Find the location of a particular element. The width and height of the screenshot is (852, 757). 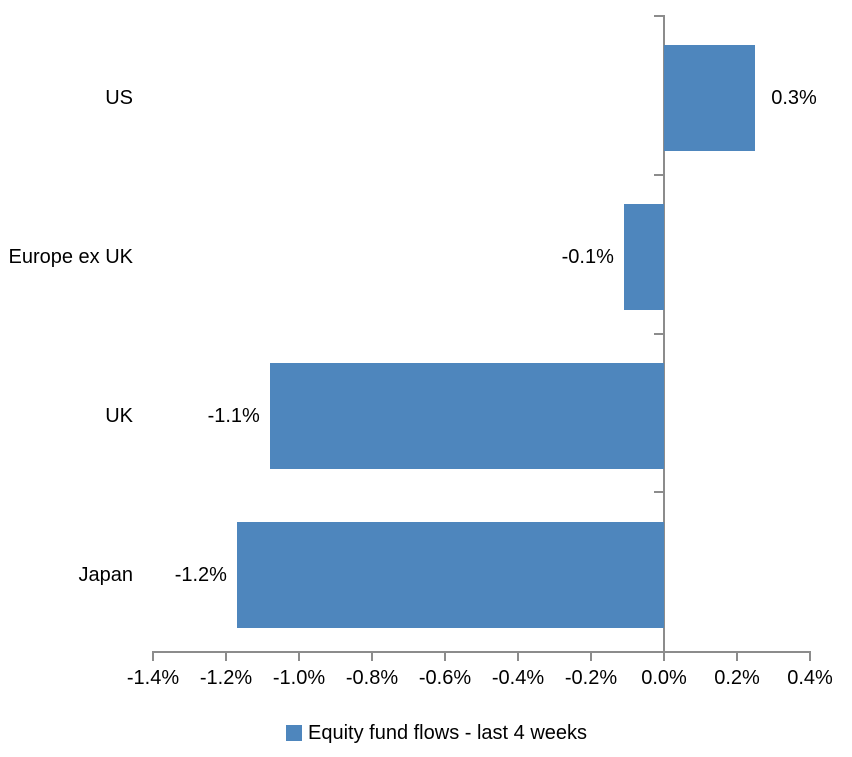

bar-us is located at coordinates (710, 98).